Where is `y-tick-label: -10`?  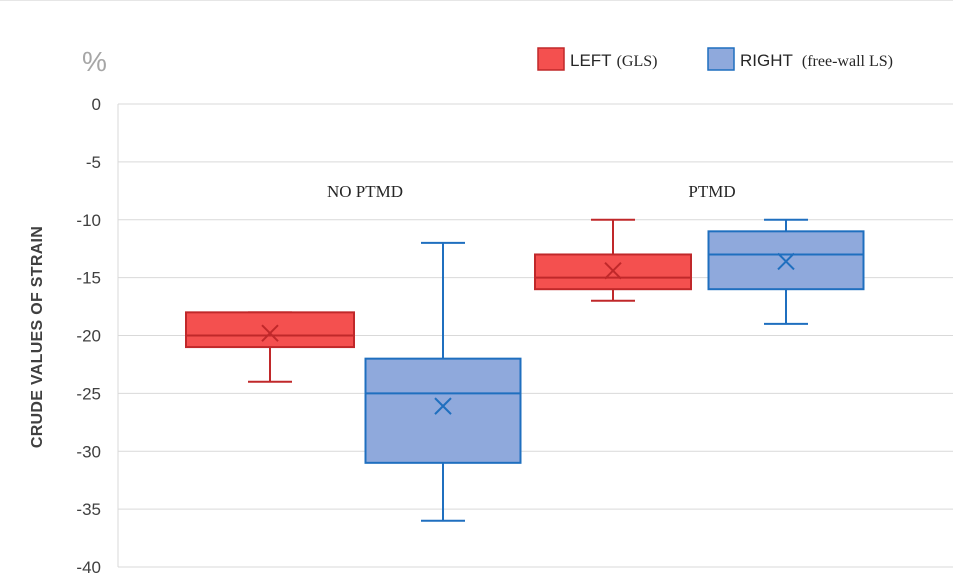 y-tick-label: -10 is located at coordinates (88, 220).